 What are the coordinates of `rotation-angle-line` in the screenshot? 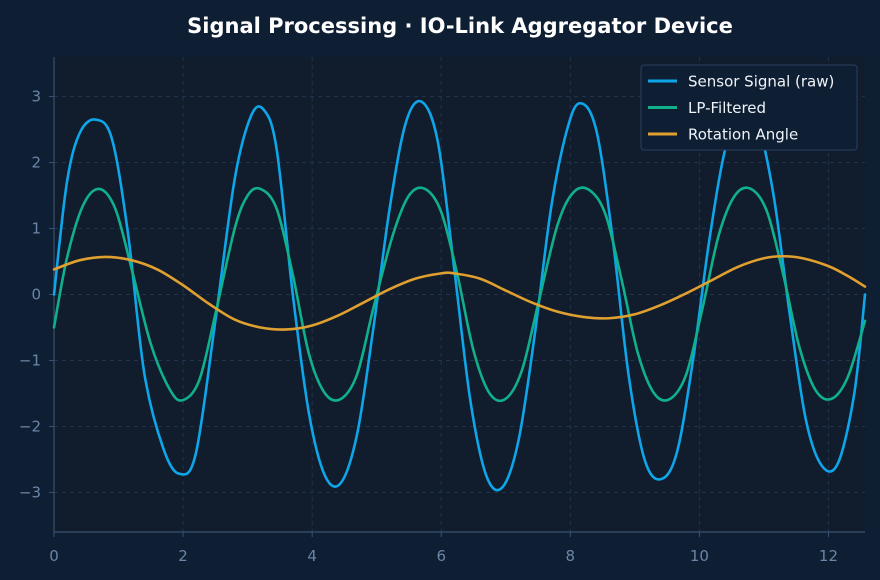 It's located at (459, 292).